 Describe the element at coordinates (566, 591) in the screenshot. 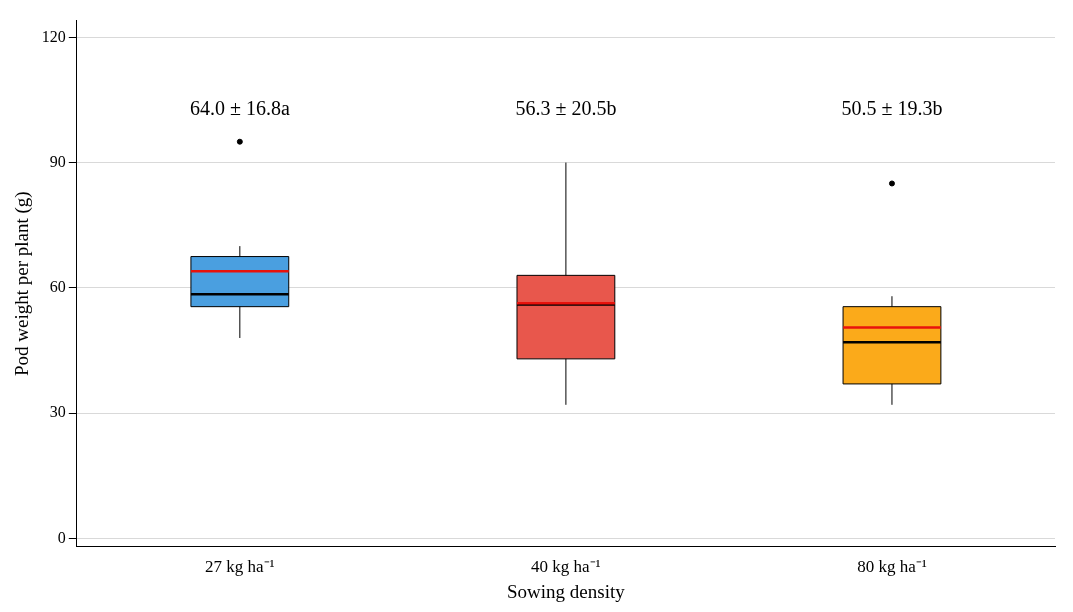

I see `x-axis-title: Sowing density` at that location.